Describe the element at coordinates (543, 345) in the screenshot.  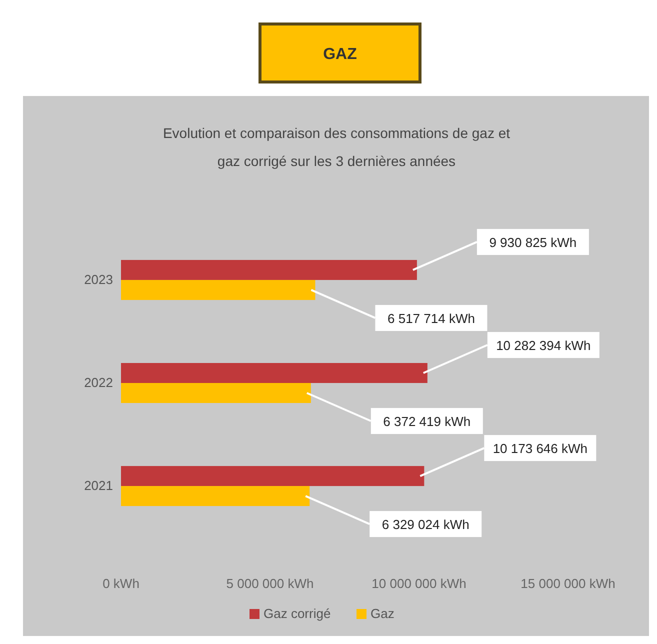
I see `data-label: 10 282 394 kWh` at that location.